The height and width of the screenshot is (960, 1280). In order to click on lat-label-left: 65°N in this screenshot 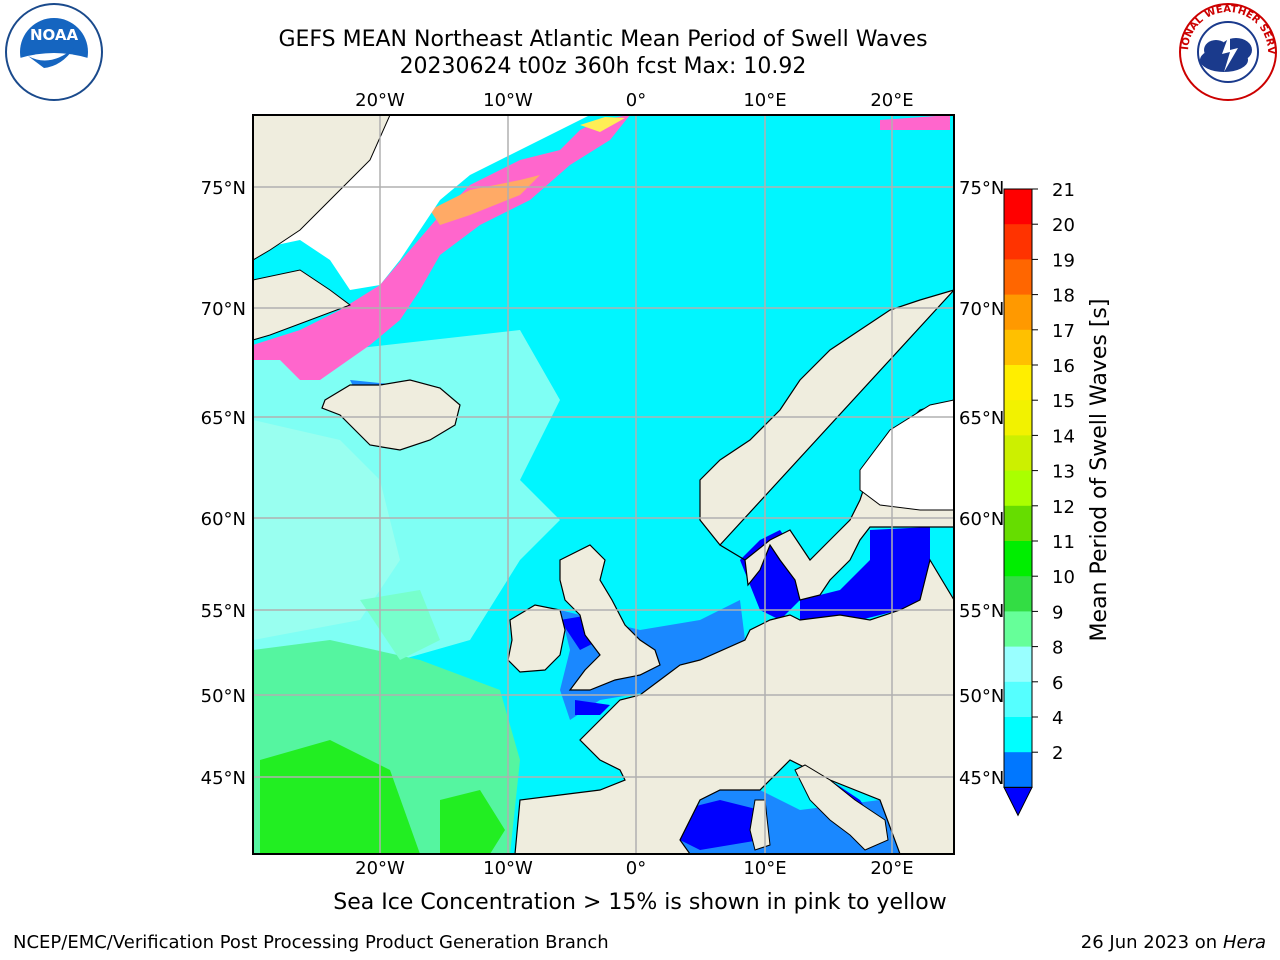, I will do `click(223, 418)`.